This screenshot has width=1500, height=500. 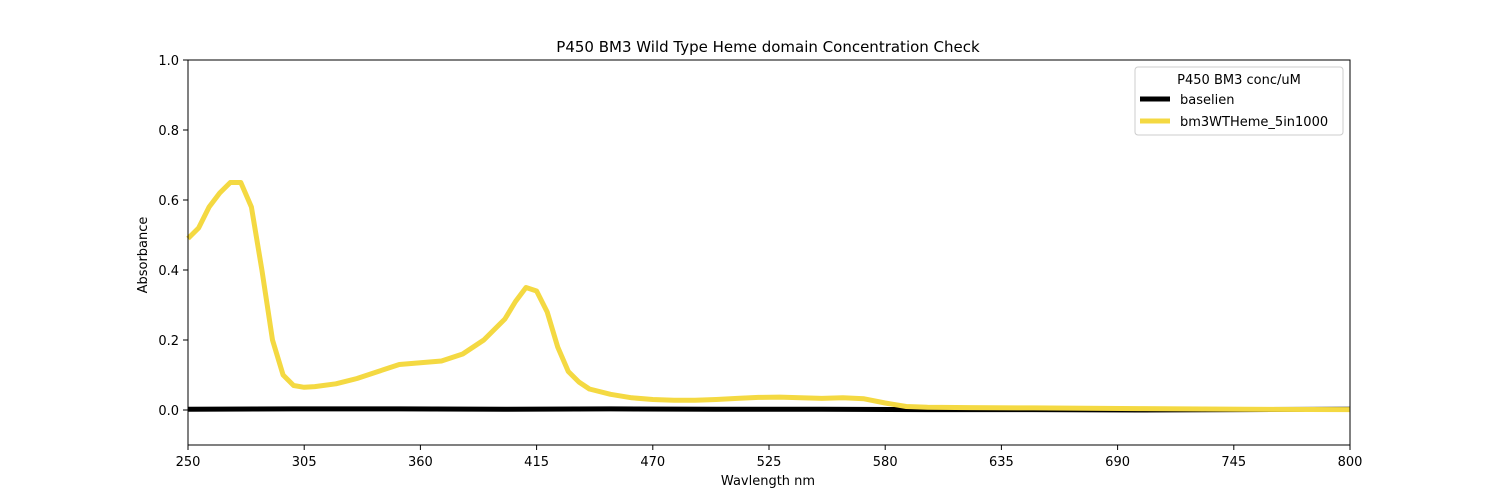 I want to click on x-tick-label: 305, so click(x=304, y=462).